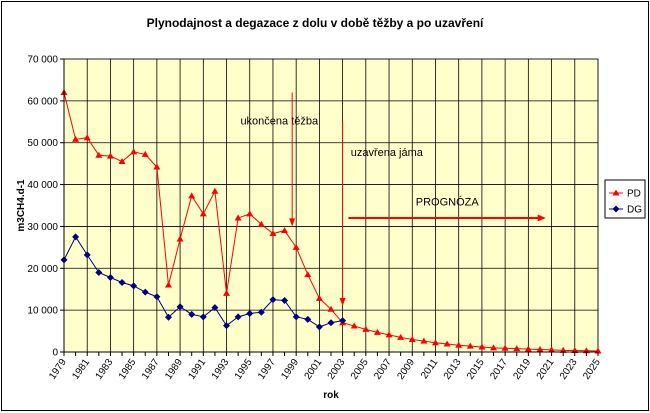 This screenshot has height=413, width=650. What do you see at coordinates (151, 369) in the screenshot?
I see `x-tick-label: 1987` at bounding box center [151, 369].